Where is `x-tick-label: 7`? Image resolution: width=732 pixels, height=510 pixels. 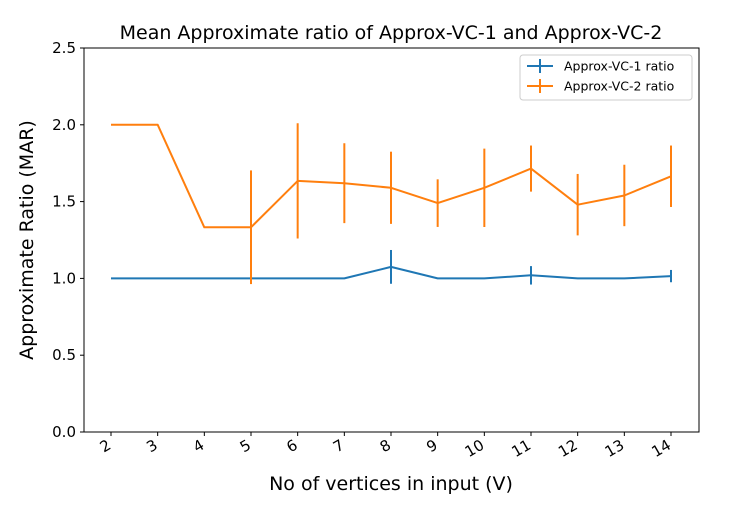 x-tick-label: 7 is located at coordinates (338, 446).